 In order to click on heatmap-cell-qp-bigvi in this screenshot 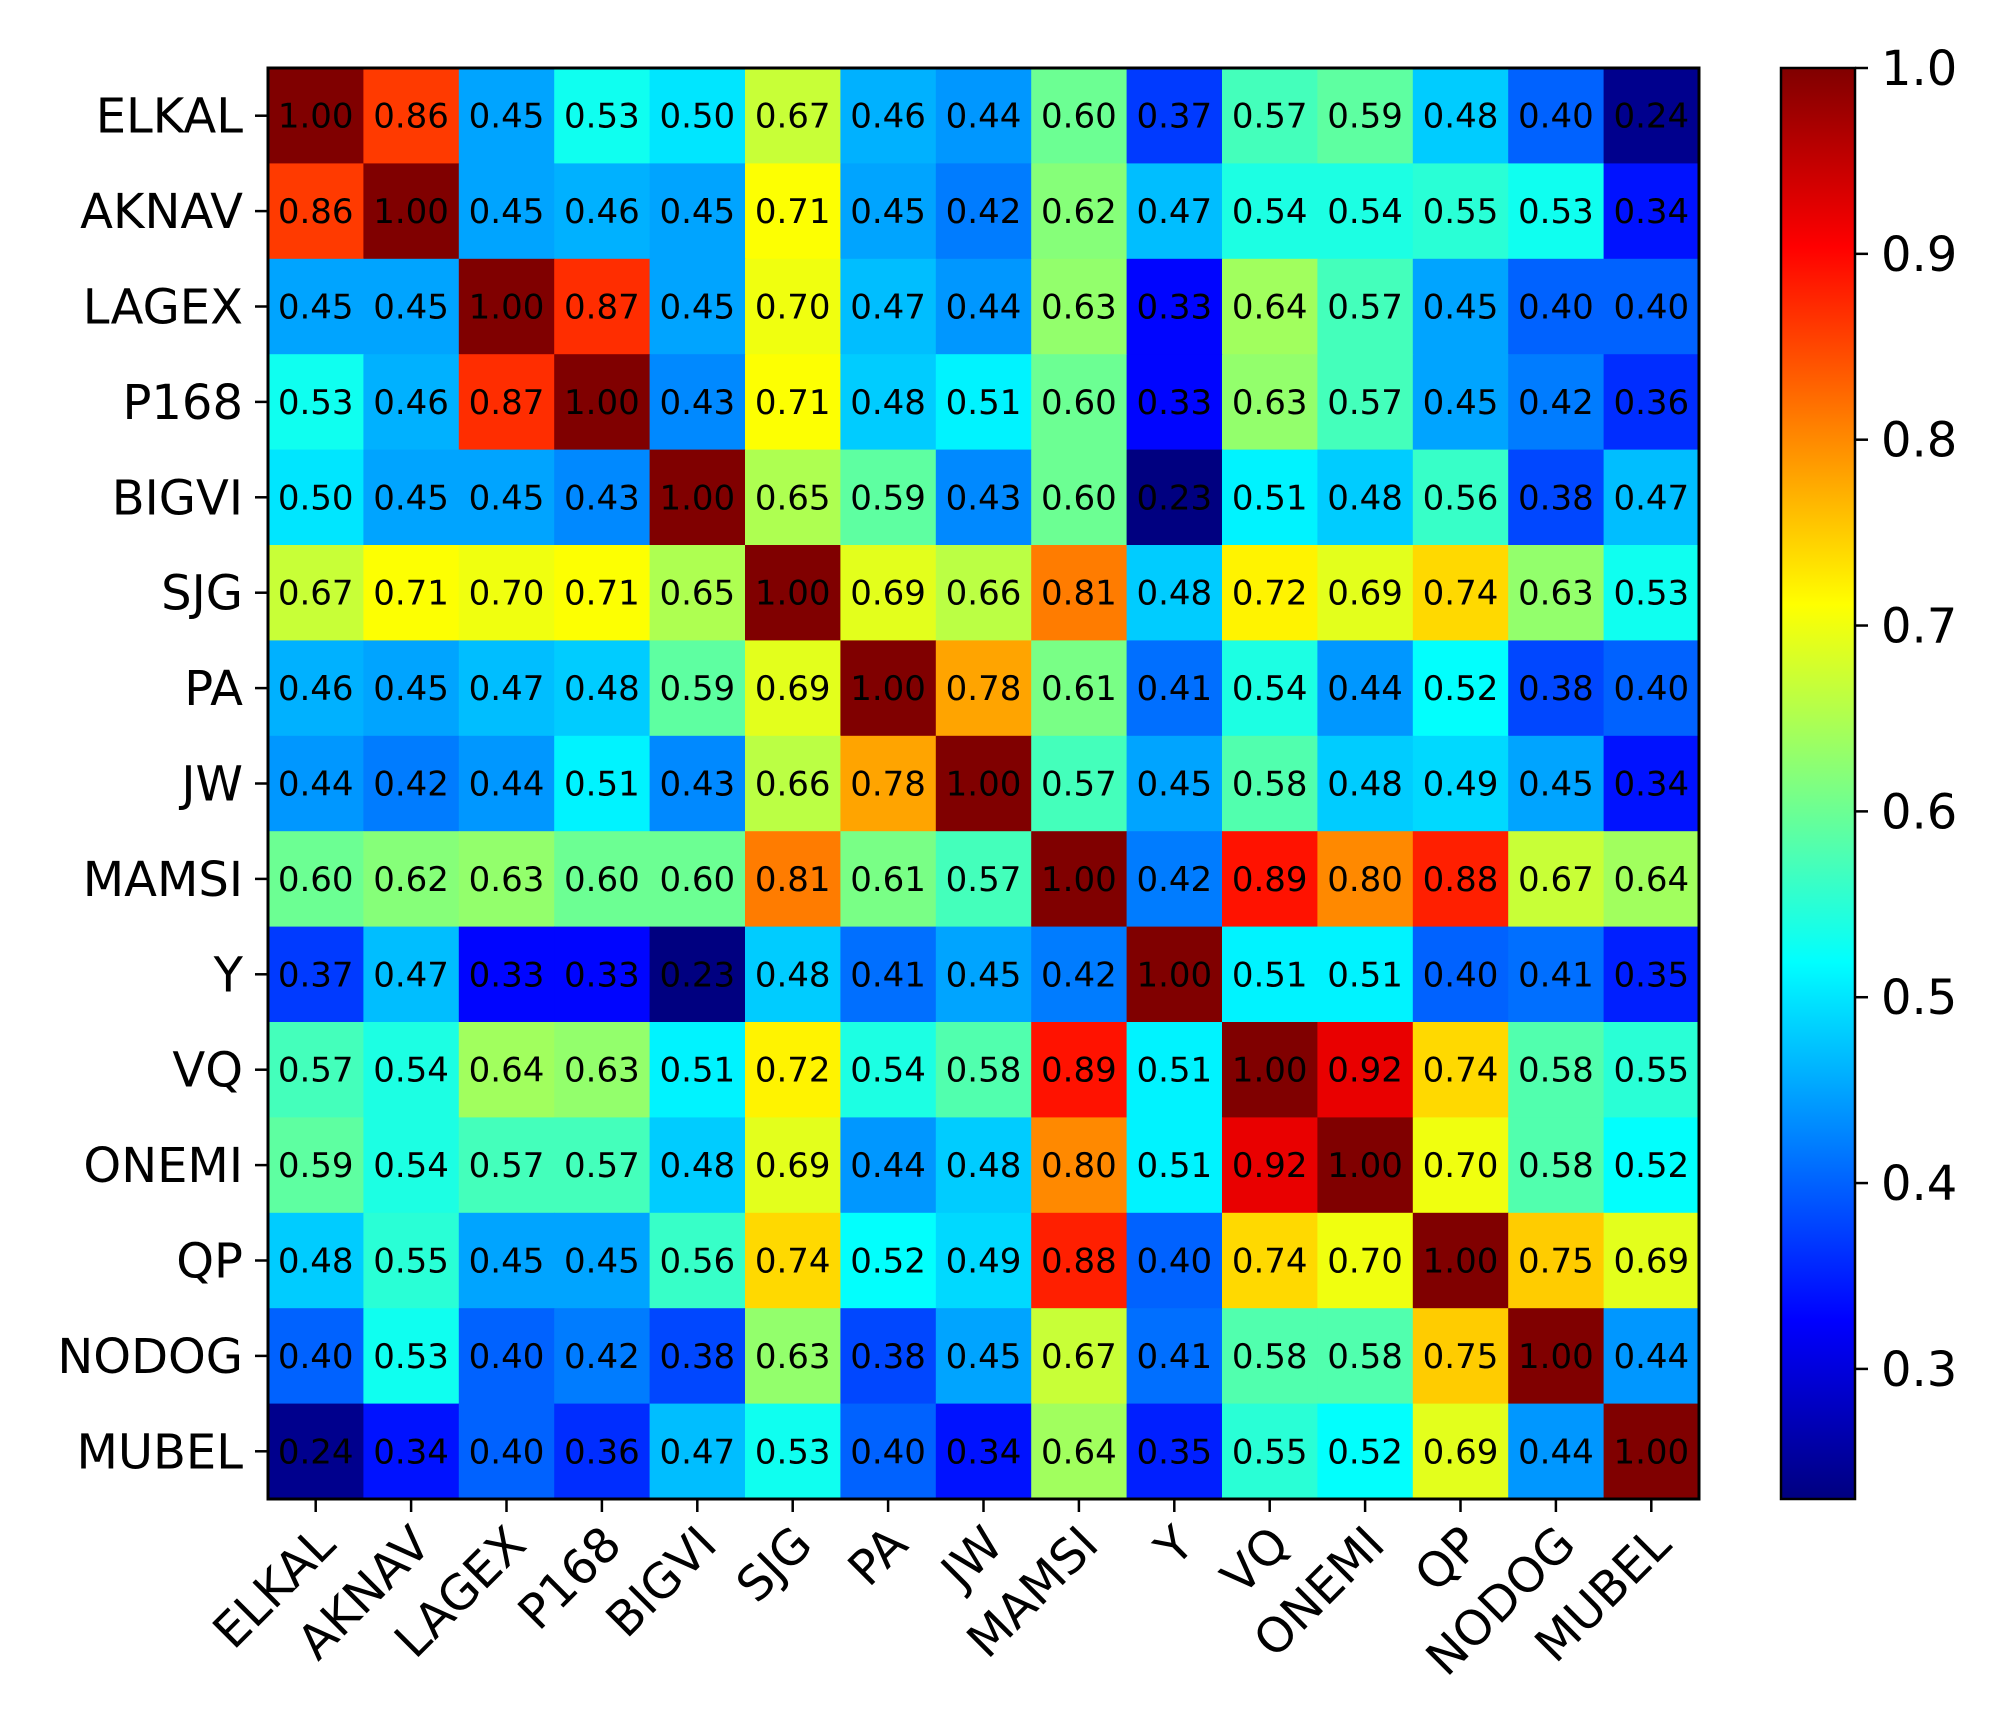, I will do `click(697, 1260)`.